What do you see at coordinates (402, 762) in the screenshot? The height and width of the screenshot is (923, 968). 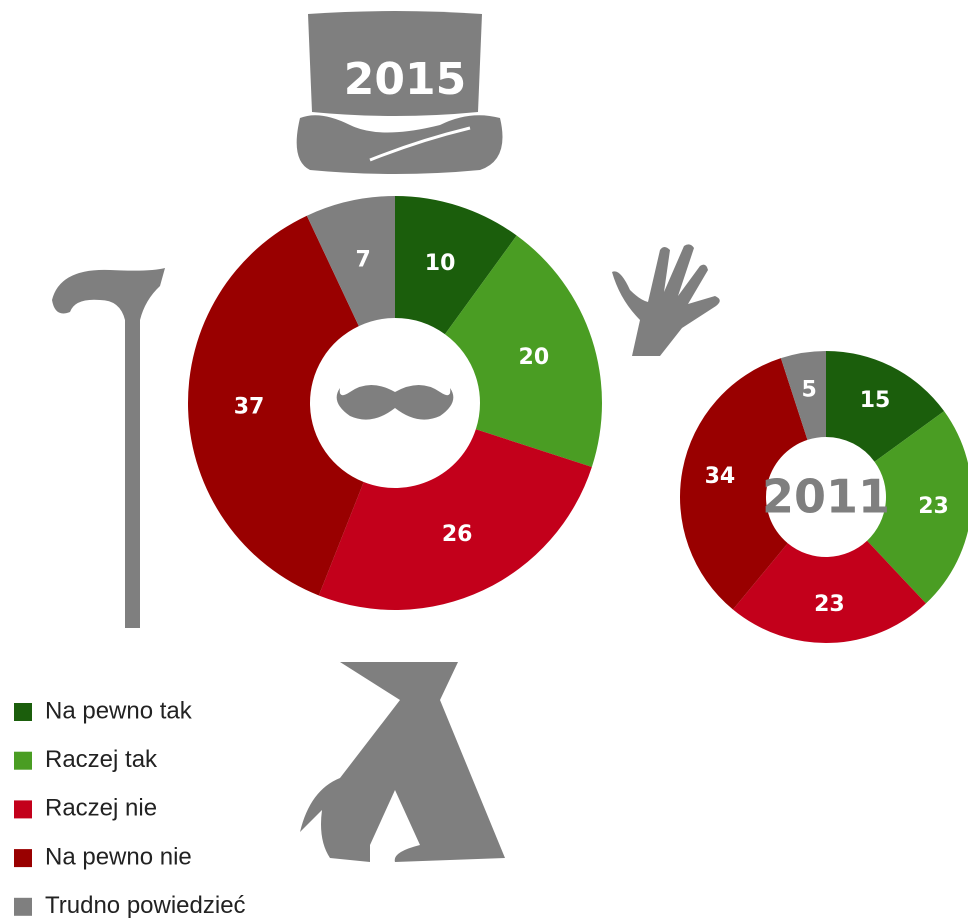 I see `legs-icon` at bounding box center [402, 762].